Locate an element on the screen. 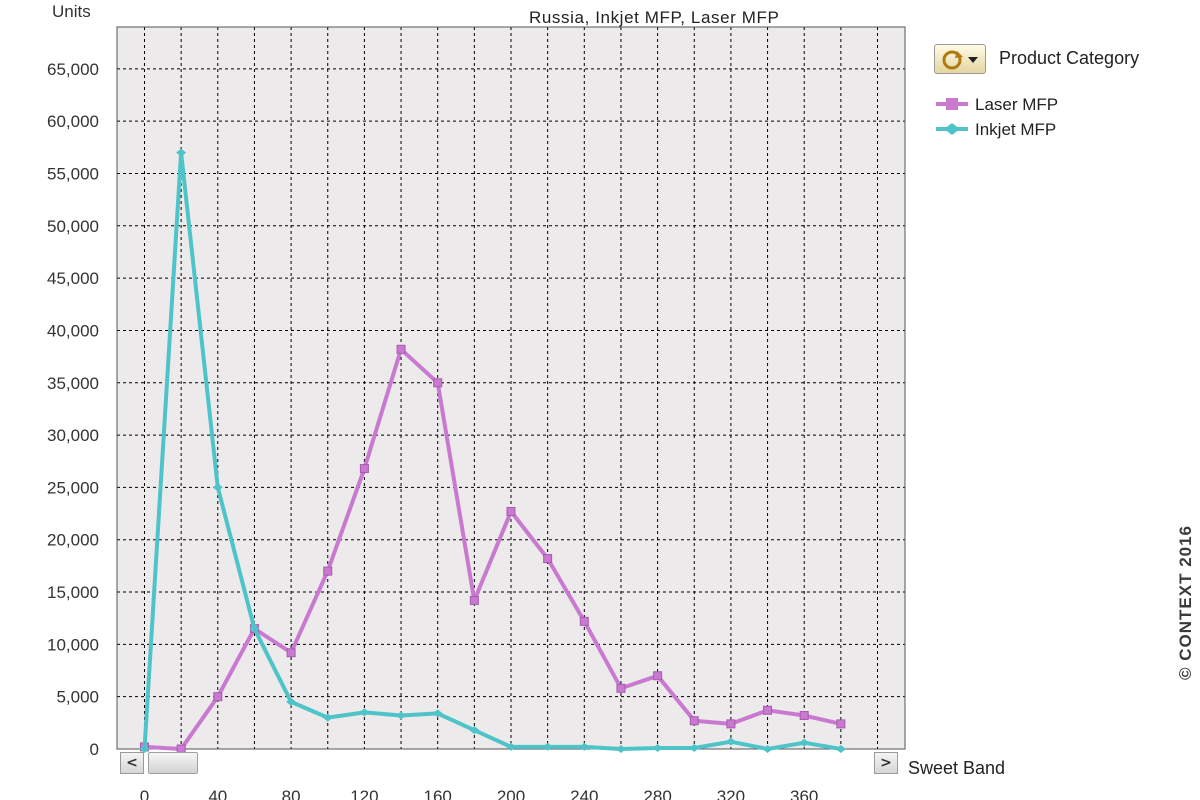 This screenshot has width=1200, height=800. copyright-watermark: © CONTEXT 2016 is located at coordinates (1185, 602).